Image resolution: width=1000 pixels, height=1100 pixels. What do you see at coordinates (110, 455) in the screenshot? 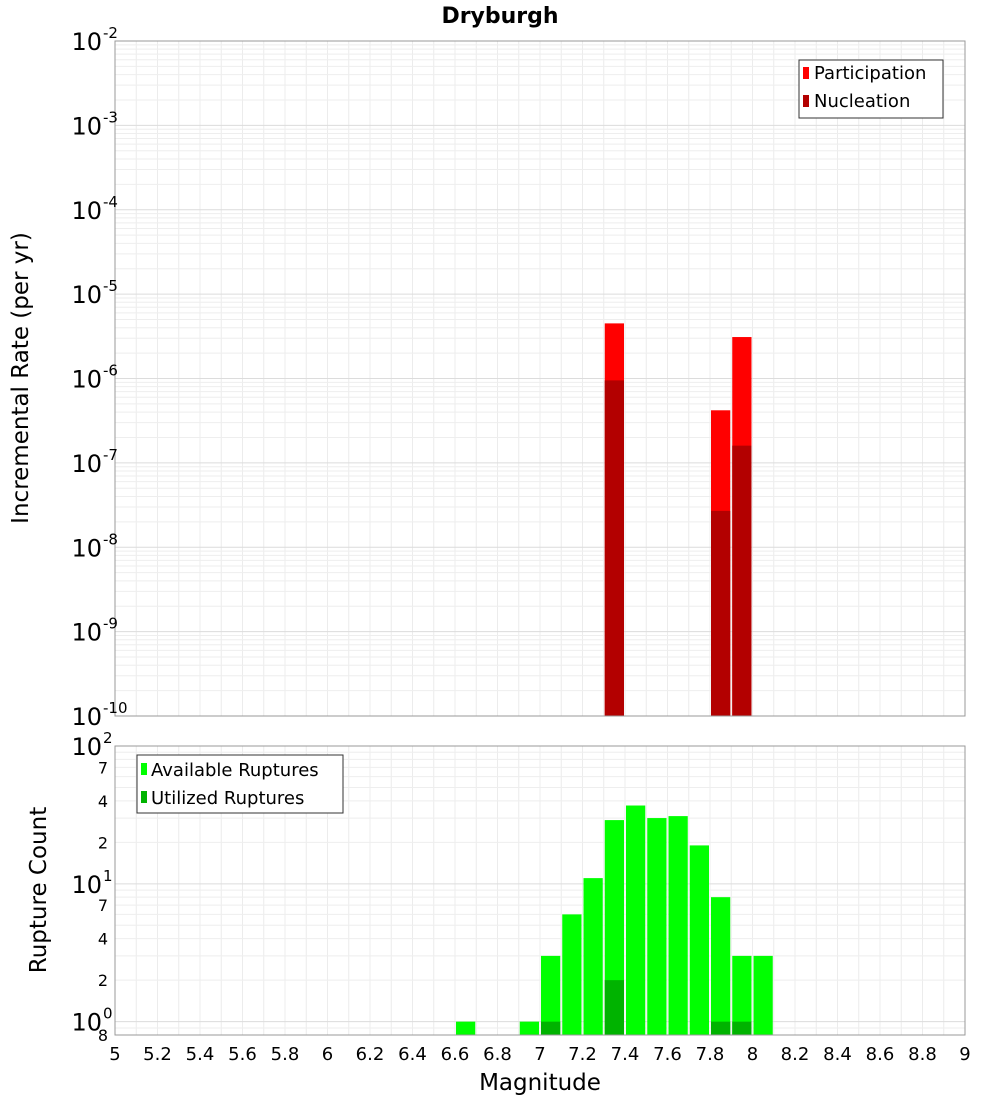
I see `top-y-tick-exp-7: -7` at bounding box center [110, 455].